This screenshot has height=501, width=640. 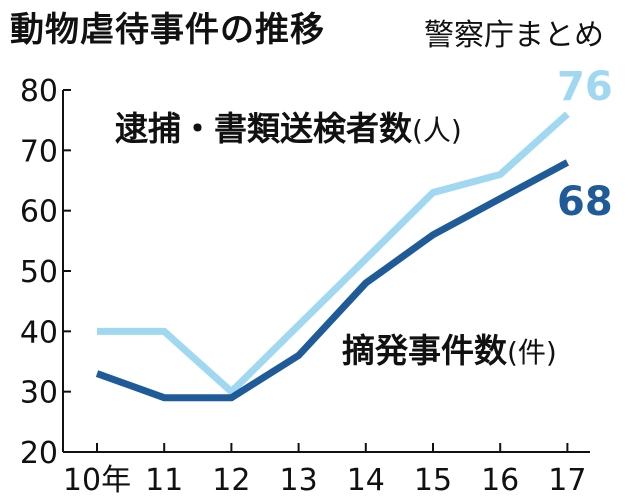 What do you see at coordinates (231, 480) in the screenshot?
I see `x-tick-label: 12` at bounding box center [231, 480].